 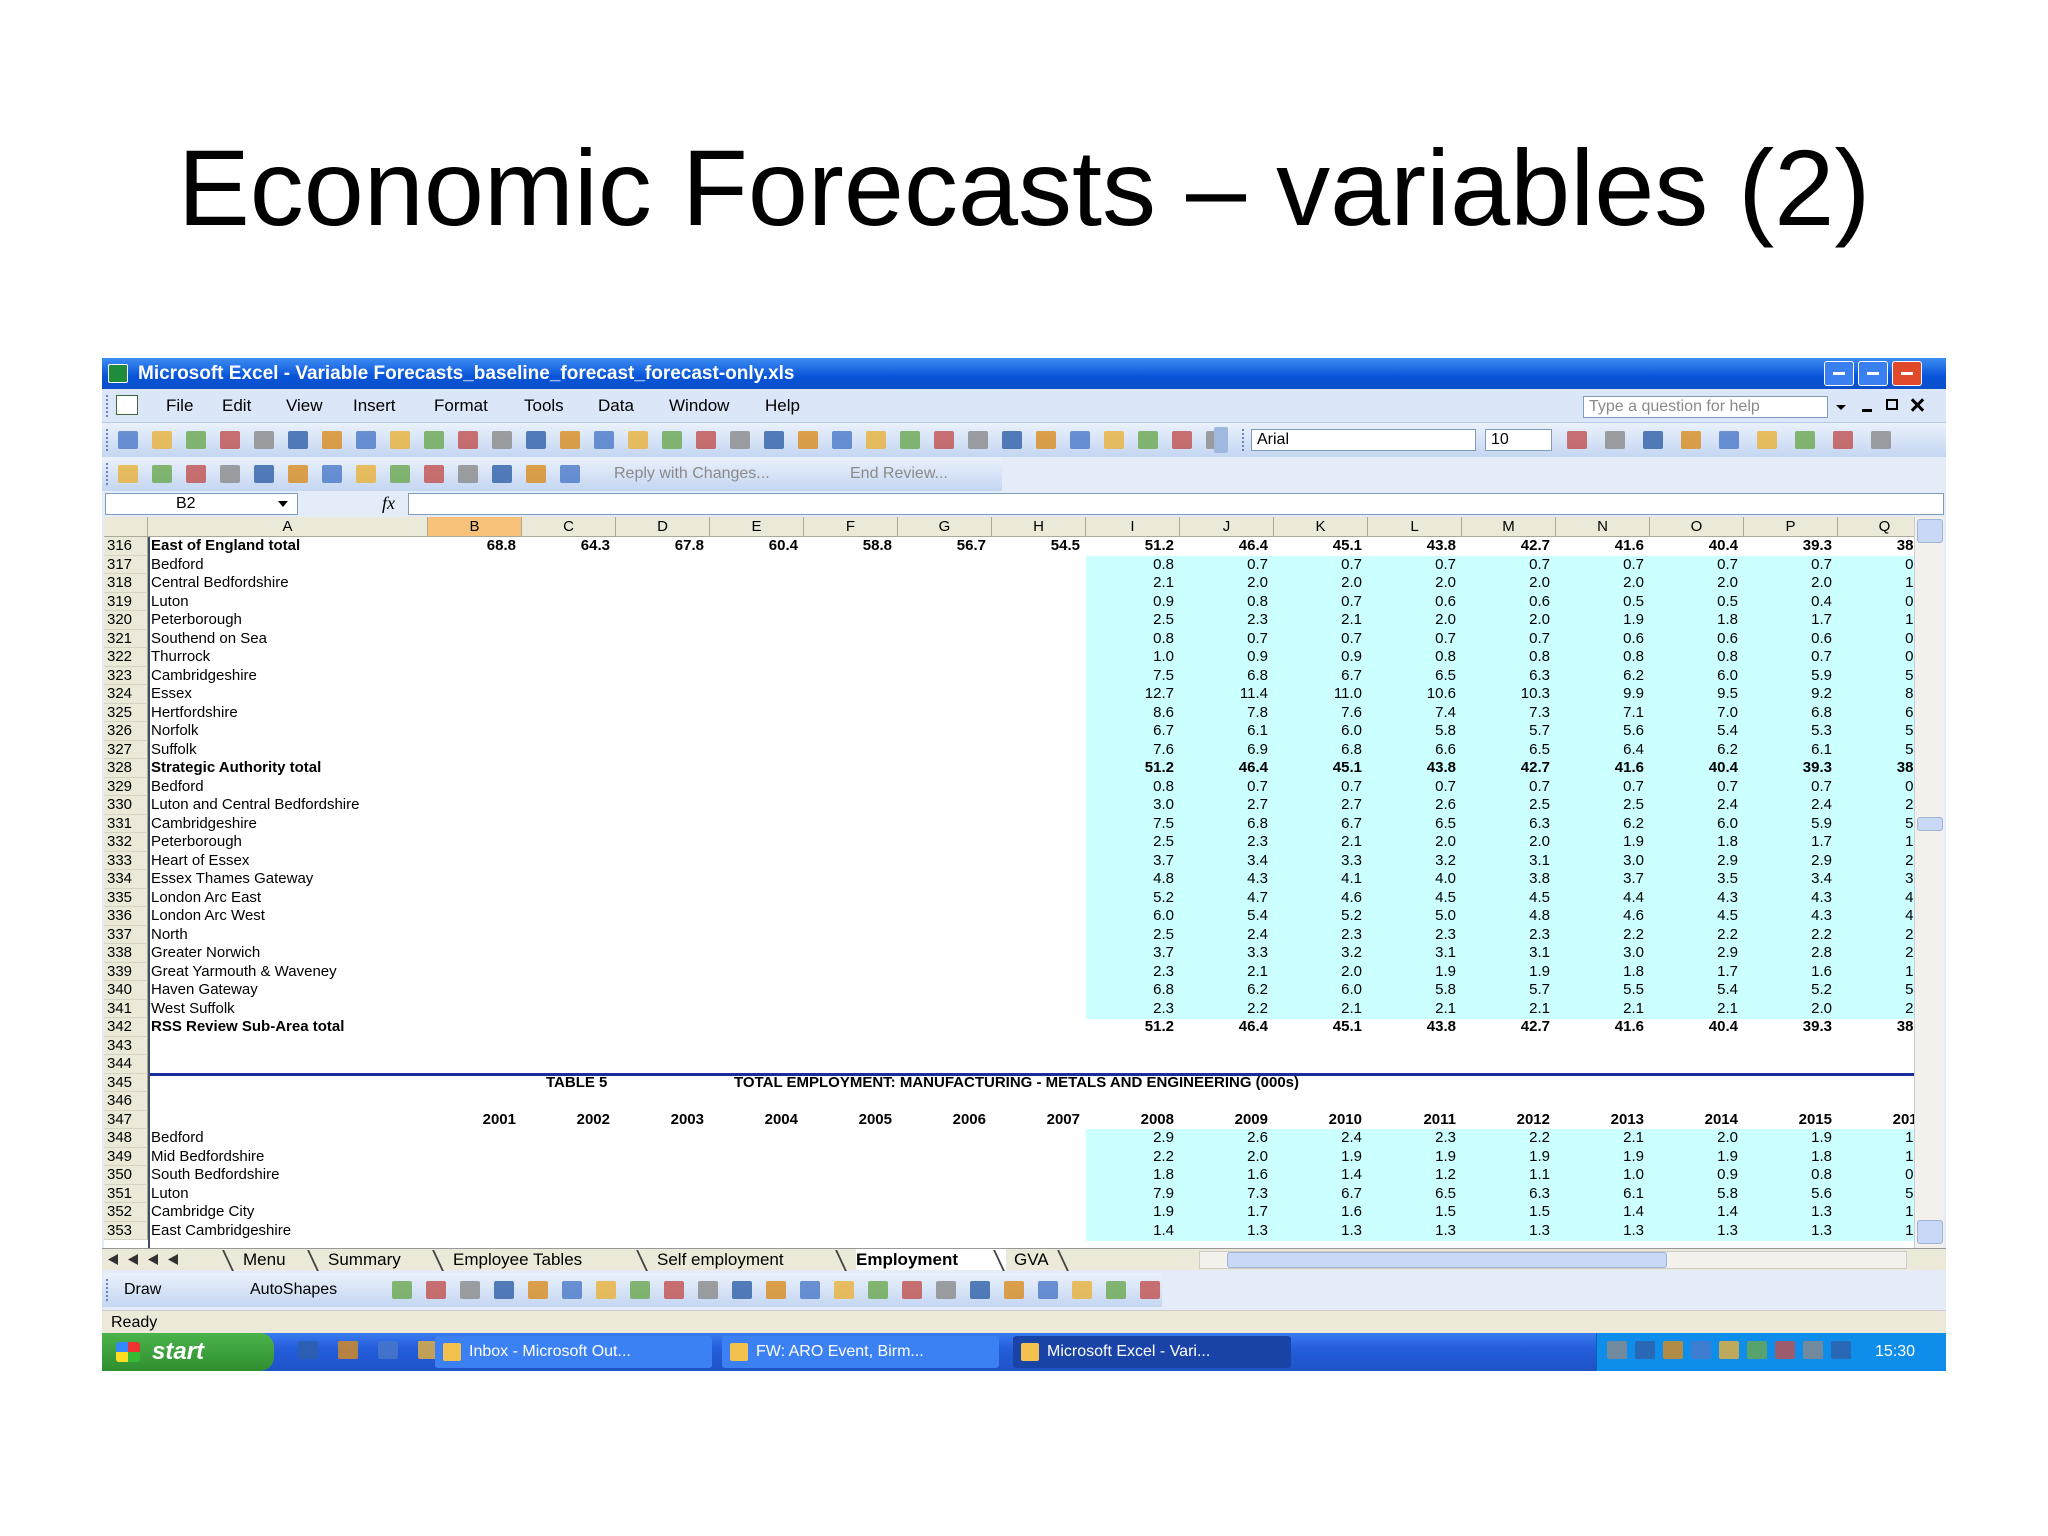 What do you see at coordinates (1163, 675) in the screenshot?
I see `cell: 7.5` at bounding box center [1163, 675].